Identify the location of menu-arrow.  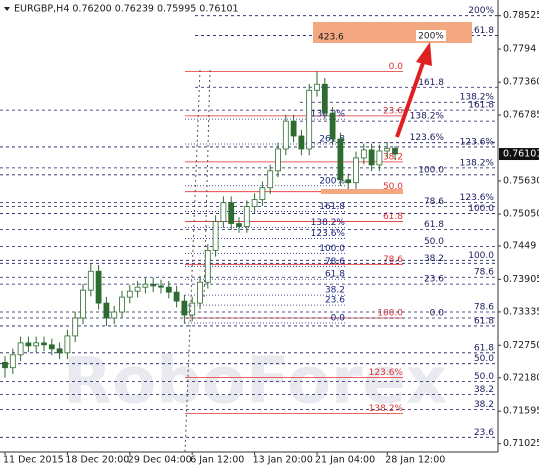
(7, 9).